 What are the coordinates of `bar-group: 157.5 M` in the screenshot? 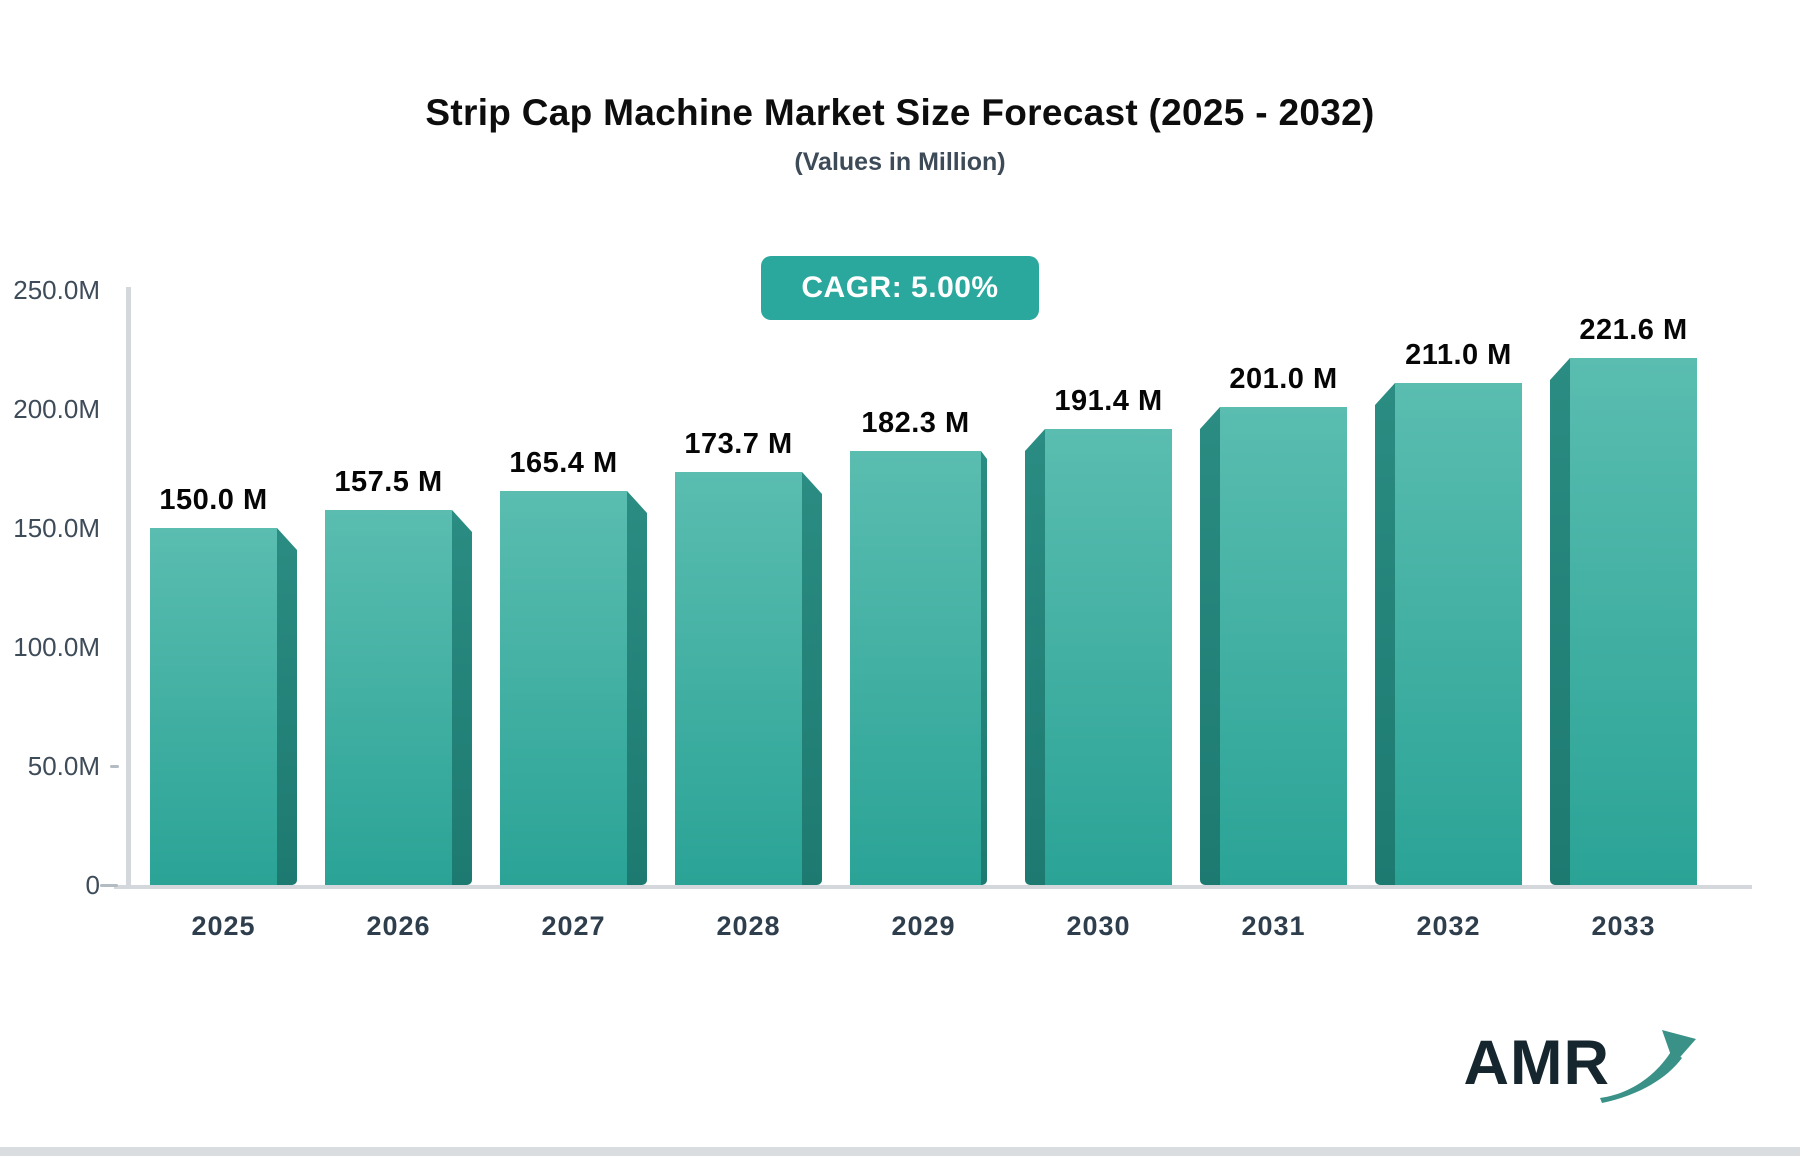 It's located at (398, 675).